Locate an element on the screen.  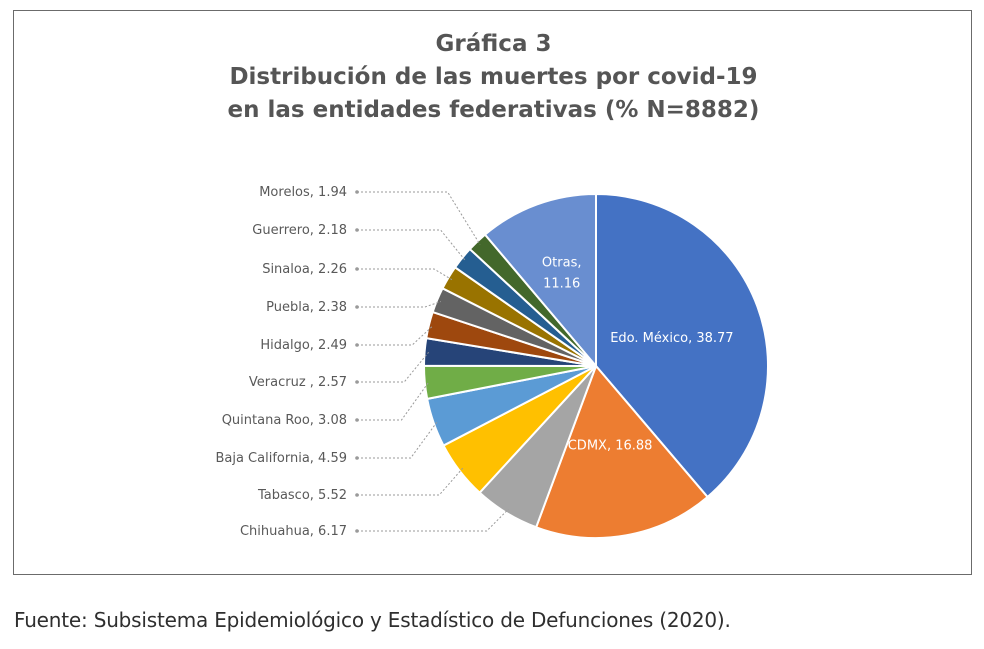
leader-dot-baja-california is located at coordinates (357, 458).